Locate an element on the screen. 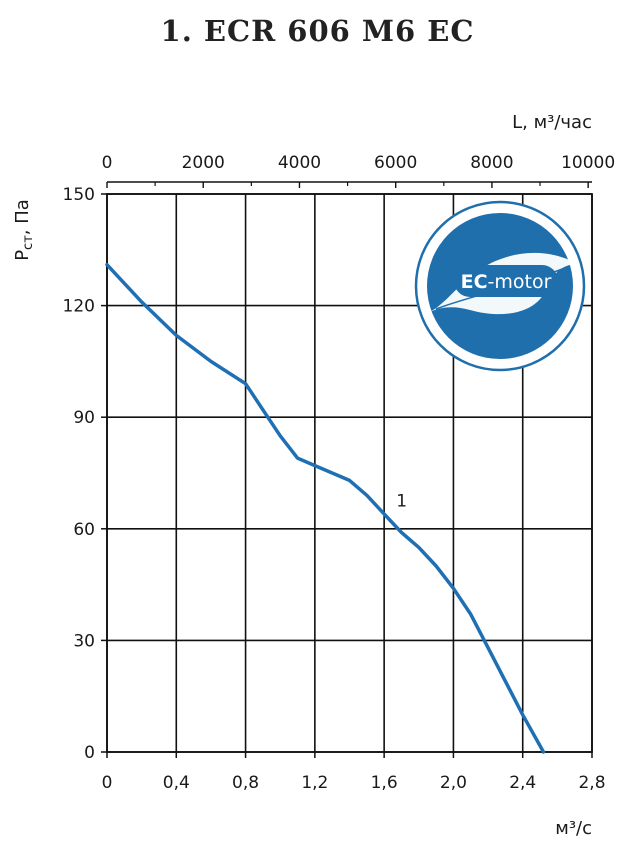  x-axis-label: м³/с is located at coordinates (573, 828).